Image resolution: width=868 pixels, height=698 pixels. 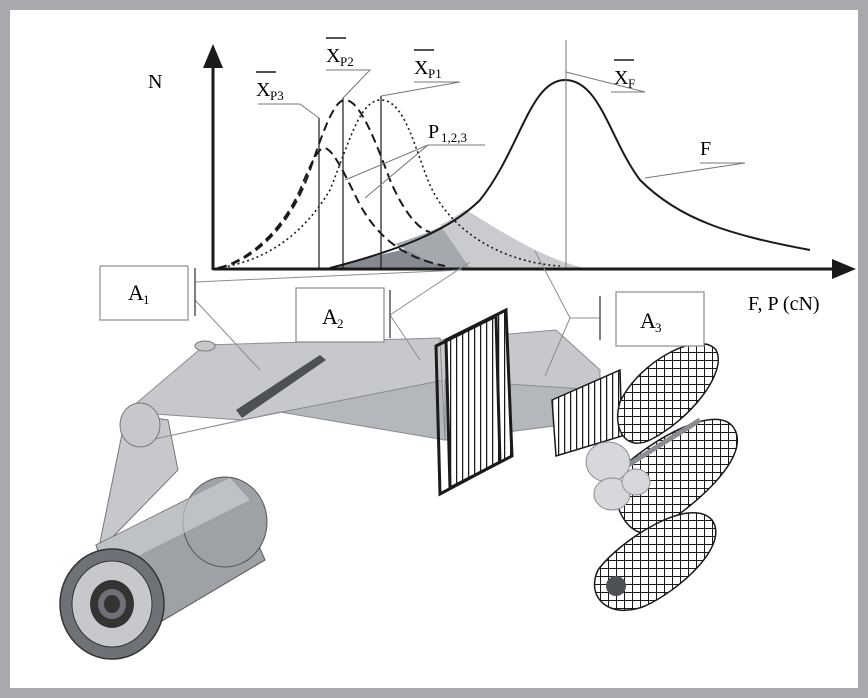 What do you see at coordinates (660, 319) in the screenshot?
I see `zone-a3-box` at bounding box center [660, 319].